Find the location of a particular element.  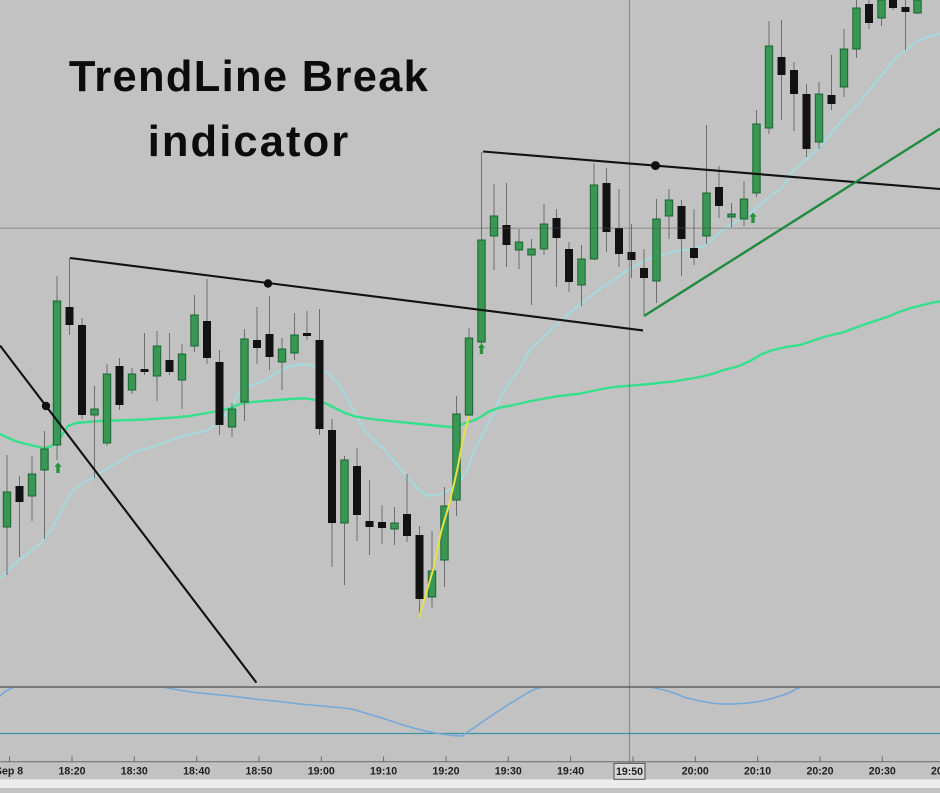

svg-text: 19:30 is located at coordinates (508, 772).